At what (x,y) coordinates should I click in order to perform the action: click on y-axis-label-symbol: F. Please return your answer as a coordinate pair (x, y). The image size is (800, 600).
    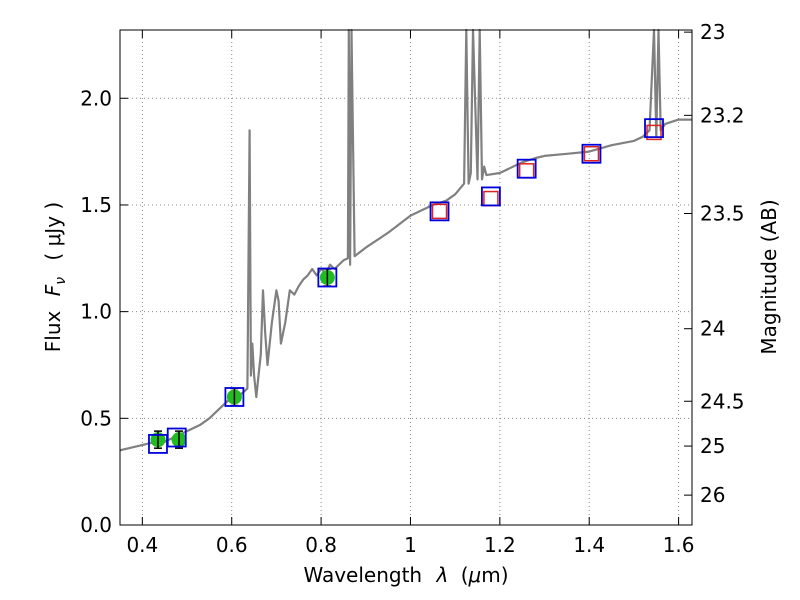
    Looking at the image, I should click on (53, 290).